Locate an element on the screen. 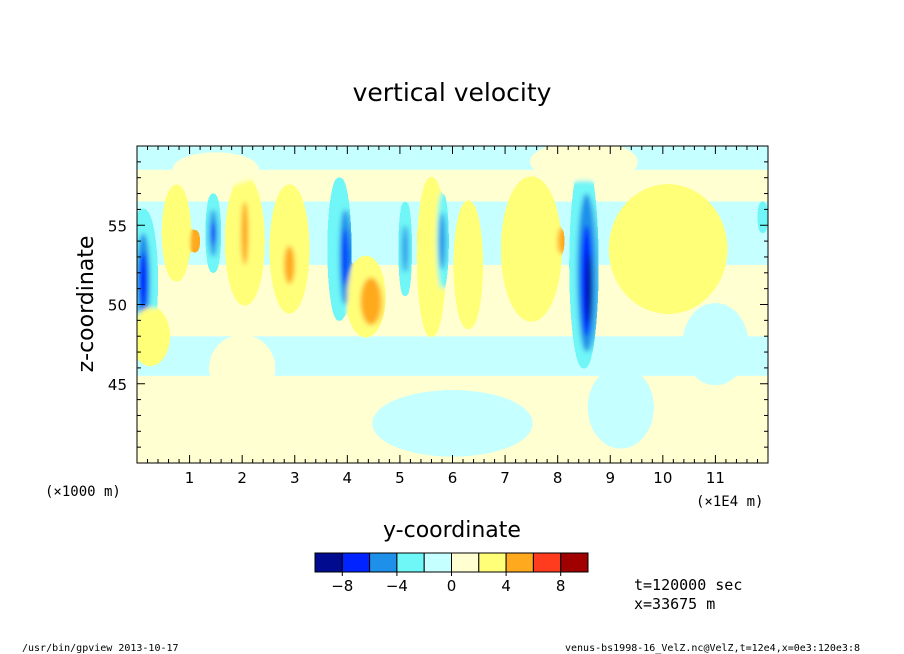  x-unit-note: (×1000 m) is located at coordinates (83, 492).